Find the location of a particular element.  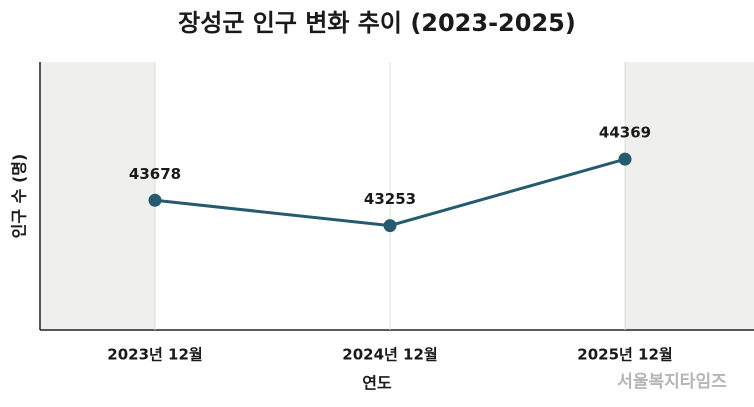

data-label: 43253 is located at coordinates (390, 199).